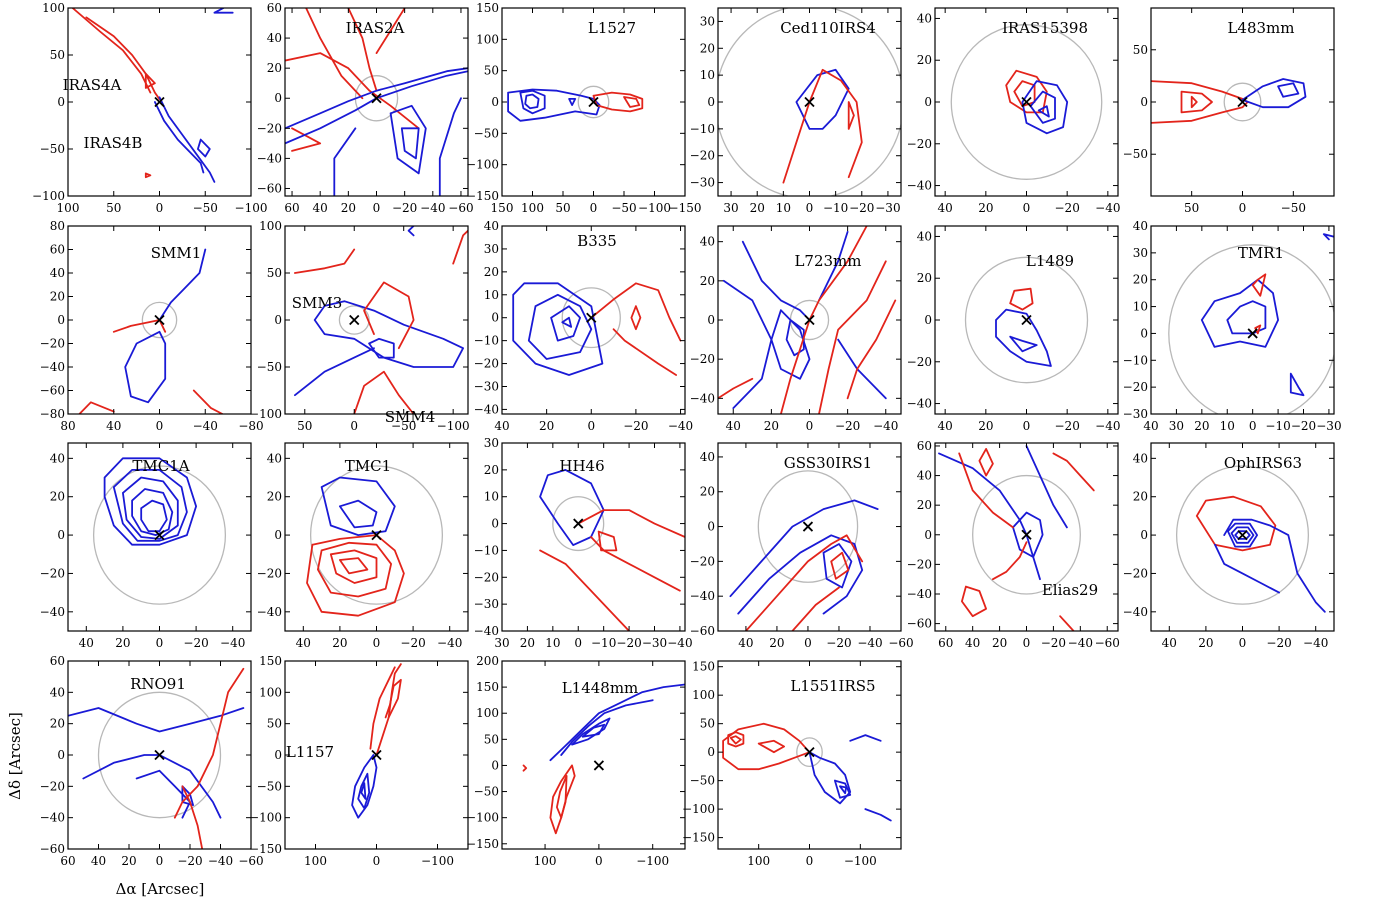 The image size is (1375, 902). I want to click on panel-gss30irs1: 40 20 0 −20 −40 −60 40 20 0 −20 −40 −60 GSS30IRS1, so click(802, 546).